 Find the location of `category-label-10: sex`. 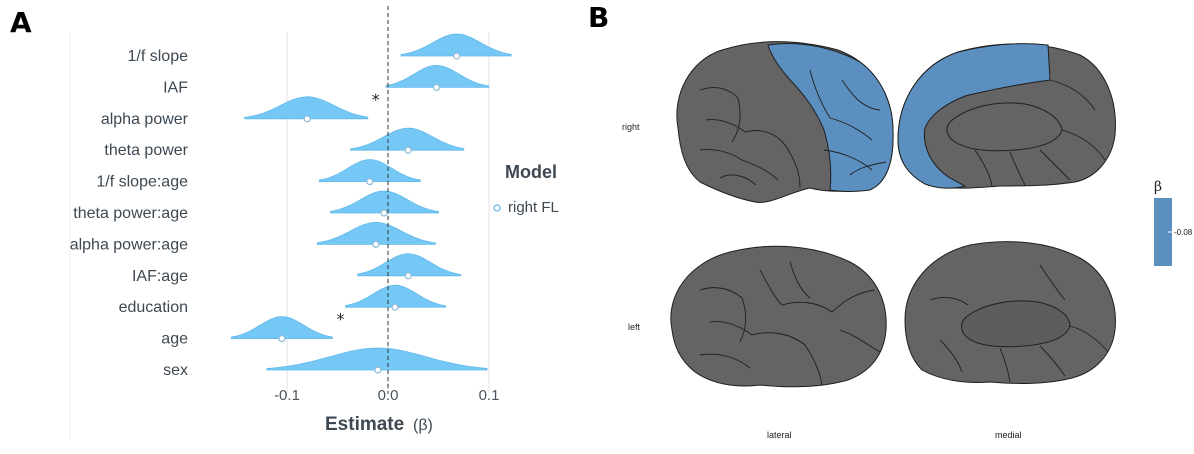

category-label-10: sex is located at coordinates (175, 370).